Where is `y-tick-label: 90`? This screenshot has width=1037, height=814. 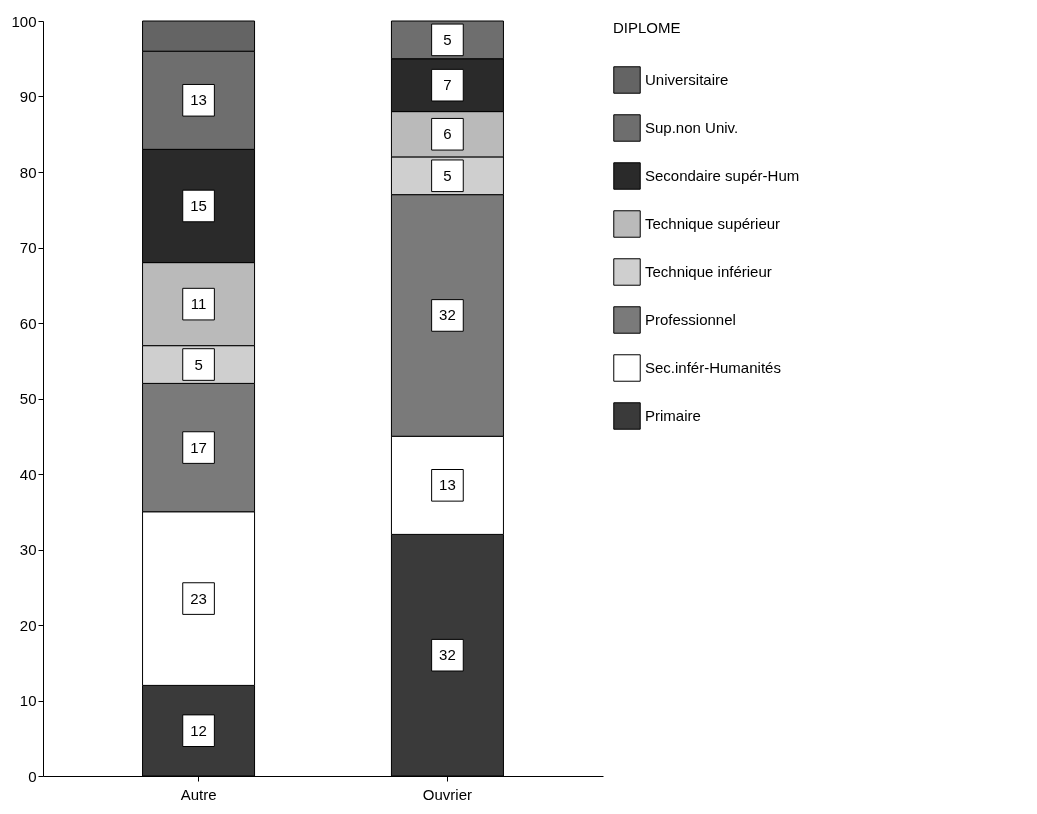 y-tick-label: 90 is located at coordinates (28, 96).